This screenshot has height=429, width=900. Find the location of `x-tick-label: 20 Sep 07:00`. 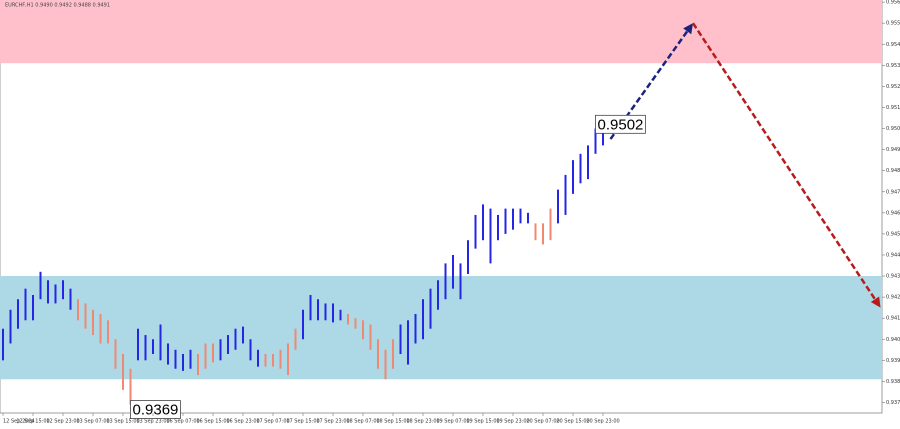

x-tick-label: 20 Sep 07:00 is located at coordinates (542, 422).